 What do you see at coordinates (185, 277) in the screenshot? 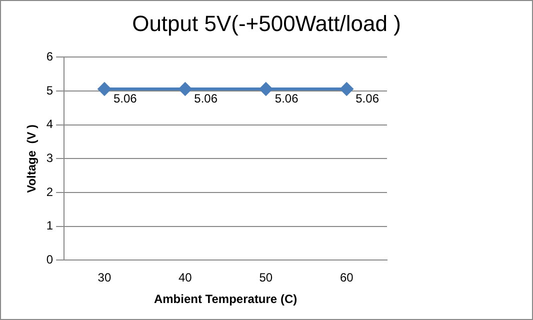
I see `x-tick-label: 40` at bounding box center [185, 277].